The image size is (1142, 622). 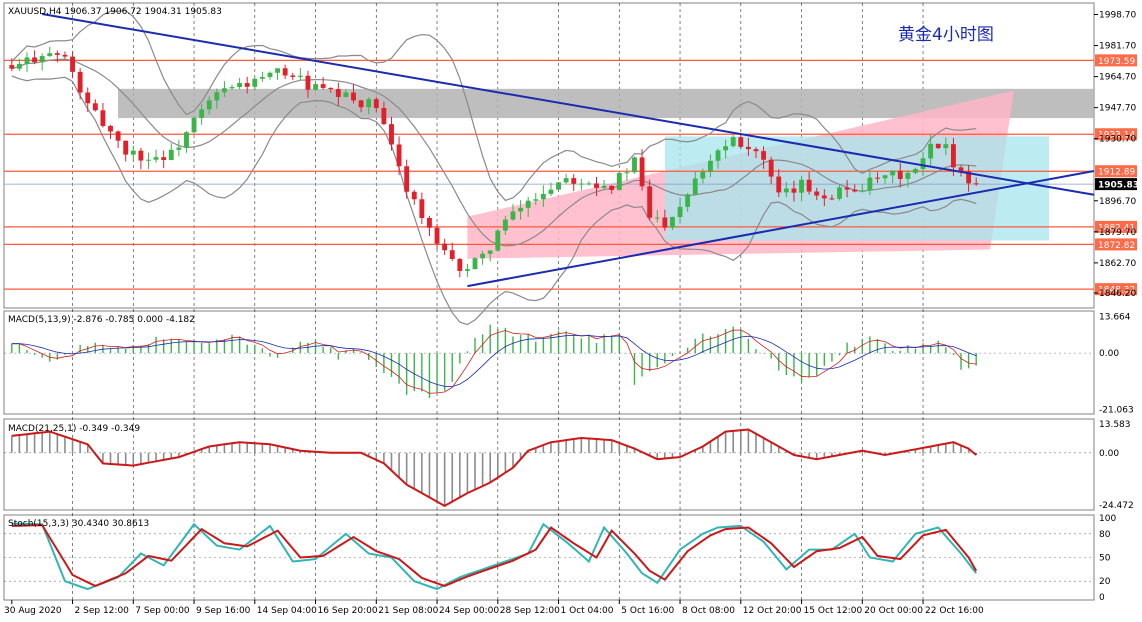 What do you see at coordinates (1117, 264) in the screenshot?
I see `y-tick-label: 1862.70` at bounding box center [1117, 264].